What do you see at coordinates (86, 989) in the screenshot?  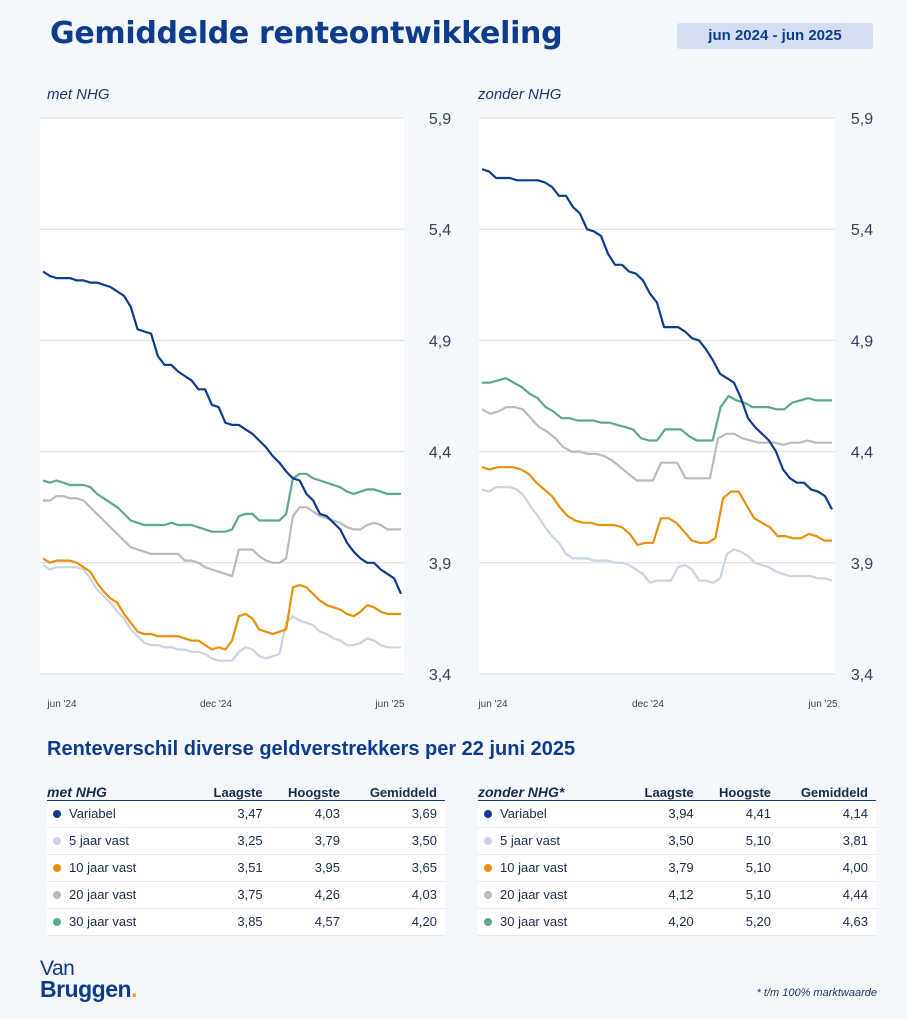 I see `logo-line-2: Bruggen` at bounding box center [86, 989].